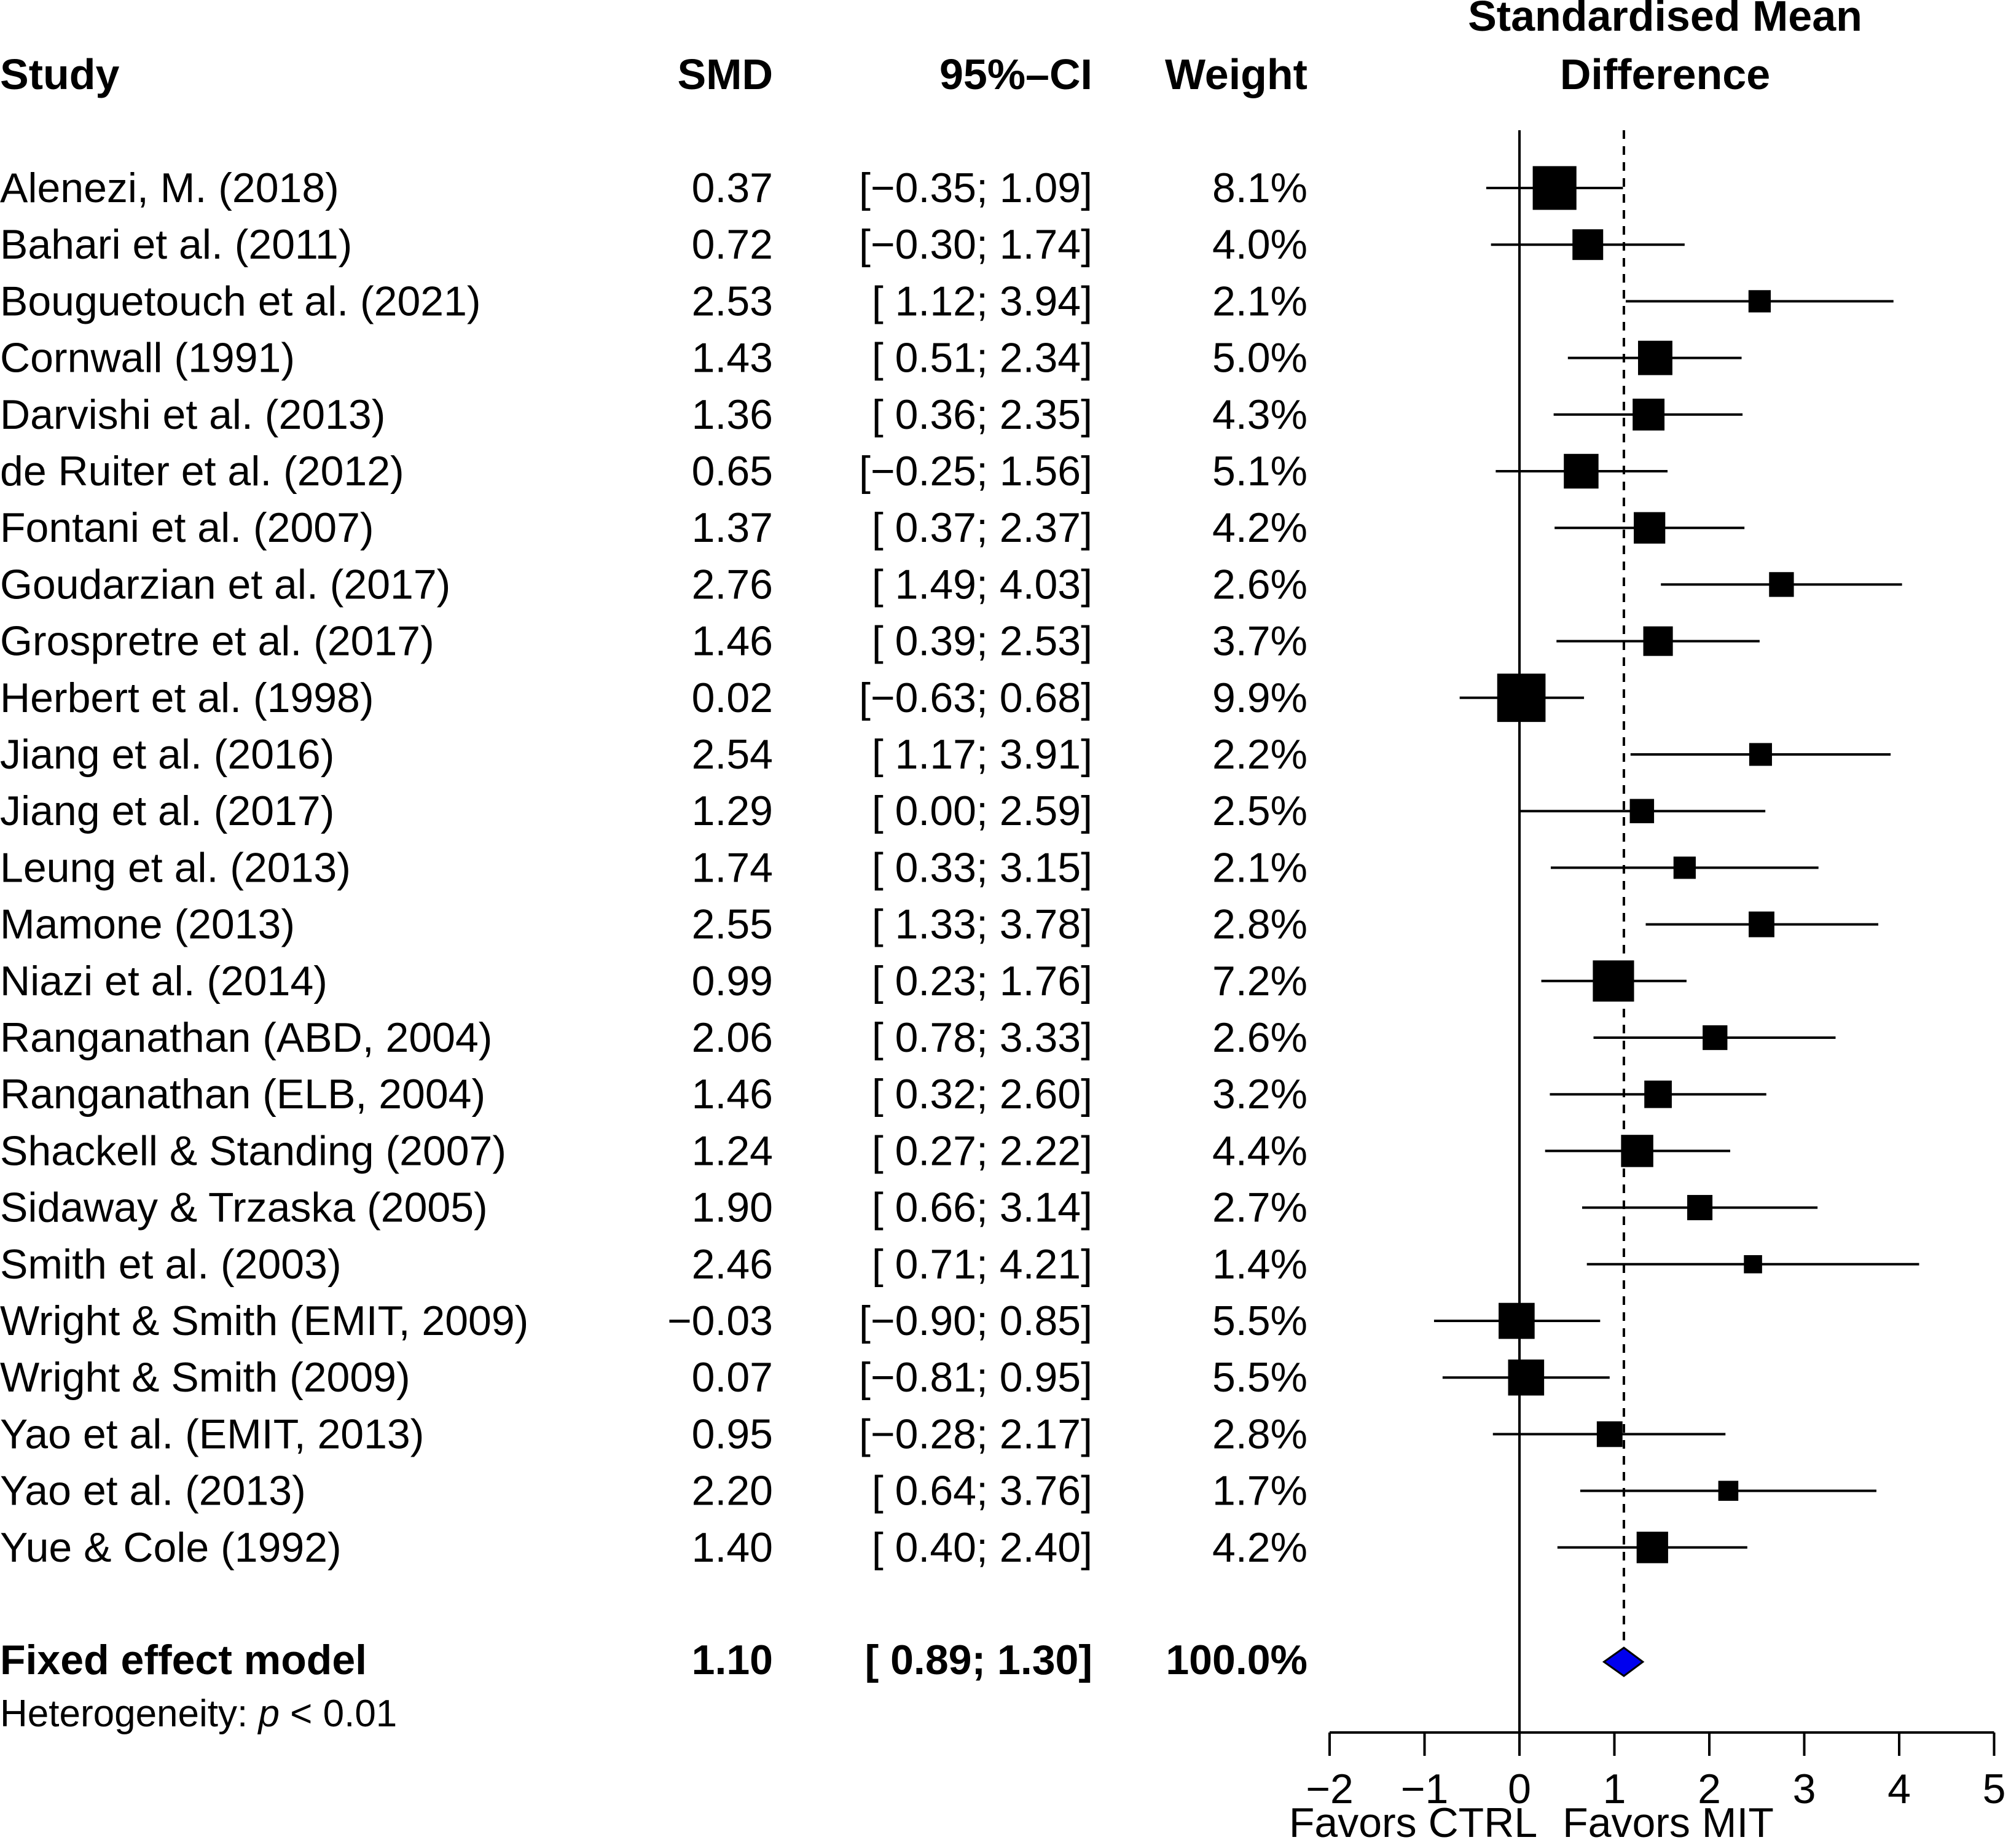 This screenshot has height=1848, width=2011. What do you see at coordinates (176, 244) in the screenshot?
I see `study-name: Bahari et al. (2011)` at bounding box center [176, 244].